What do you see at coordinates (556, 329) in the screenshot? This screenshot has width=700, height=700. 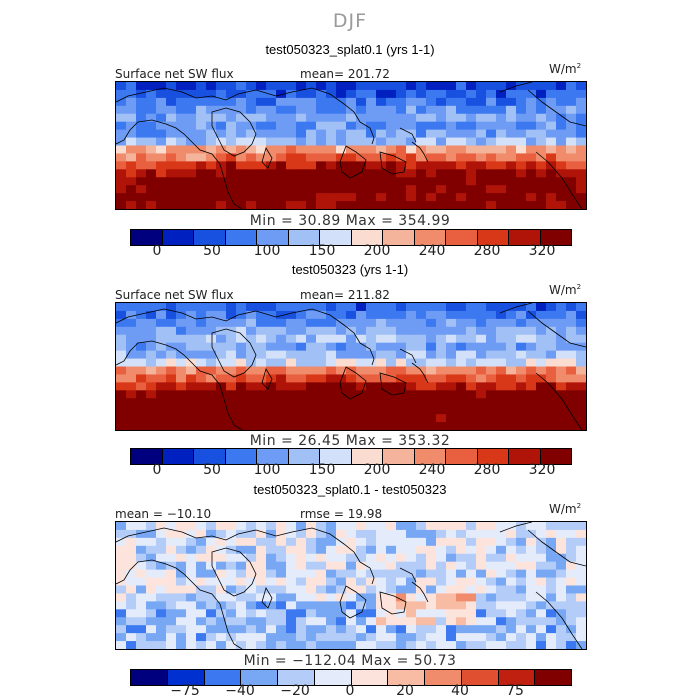 I see `coastline` at bounding box center [556, 329].